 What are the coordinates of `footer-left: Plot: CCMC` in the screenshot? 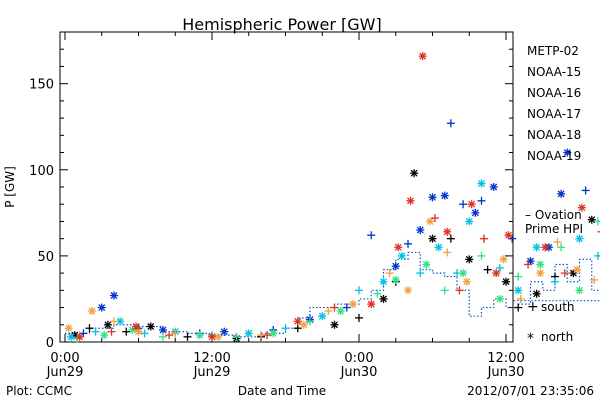 It's located at (39, 391).